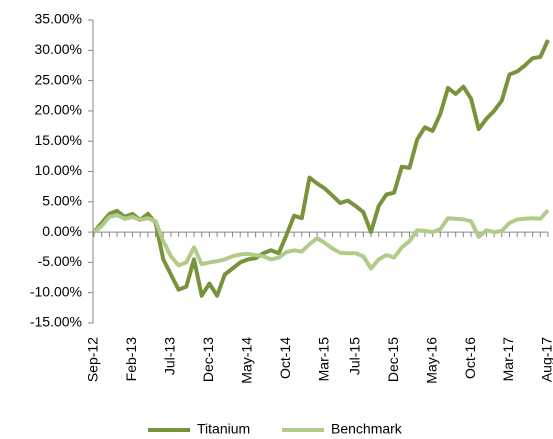 The image size is (553, 439). Describe the element at coordinates (93, 359) in the screenshot. I see `x-tick-label: Sep-12` at that location.